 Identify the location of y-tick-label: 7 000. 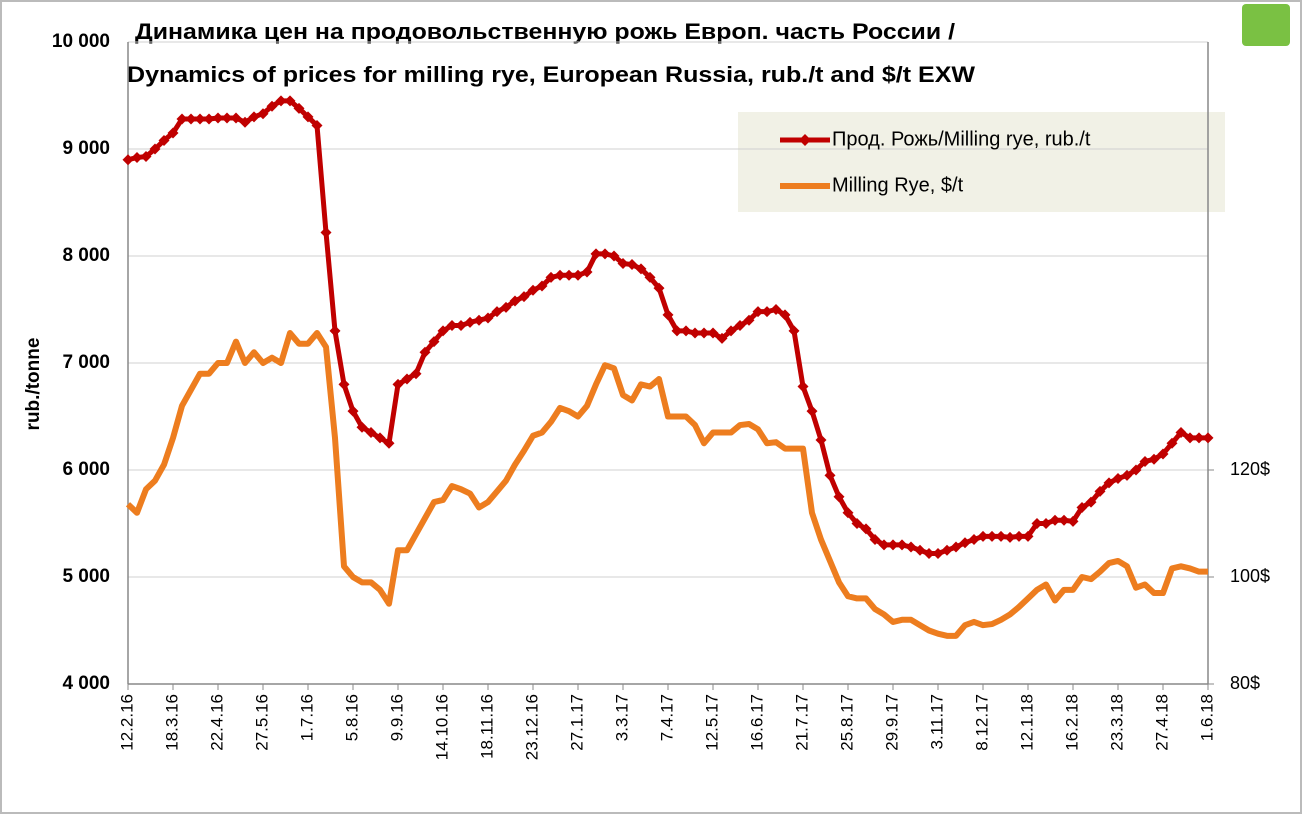
(86, 362).